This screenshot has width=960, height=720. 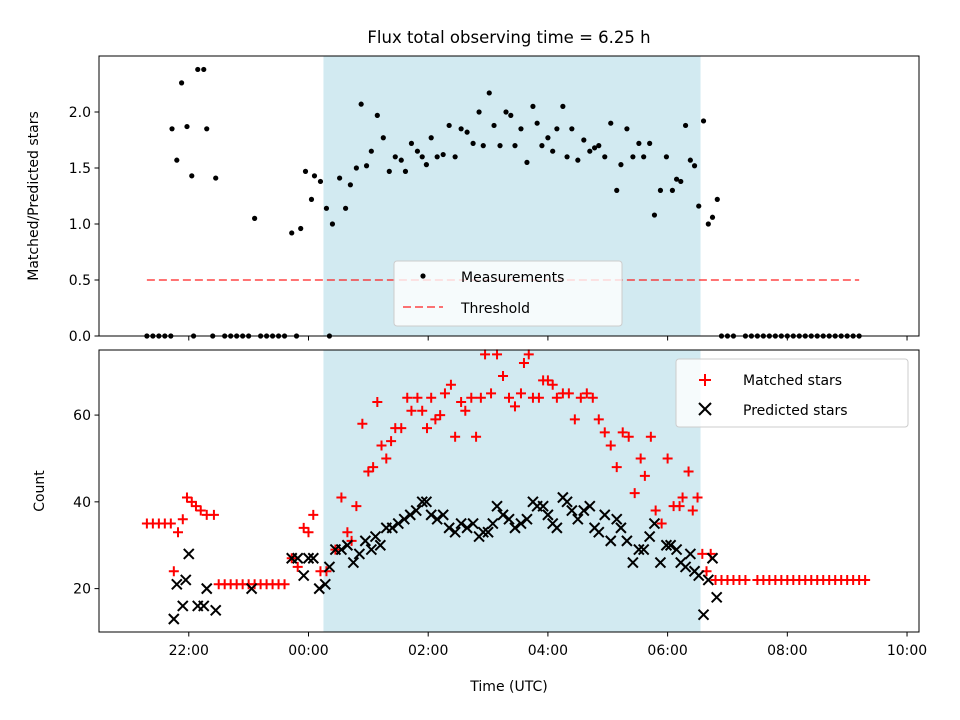 What do you see at coordinates (80, 225) in the screenshot?
I see `y-tick-label-top: 1.0` at bounding box center [80, 225].